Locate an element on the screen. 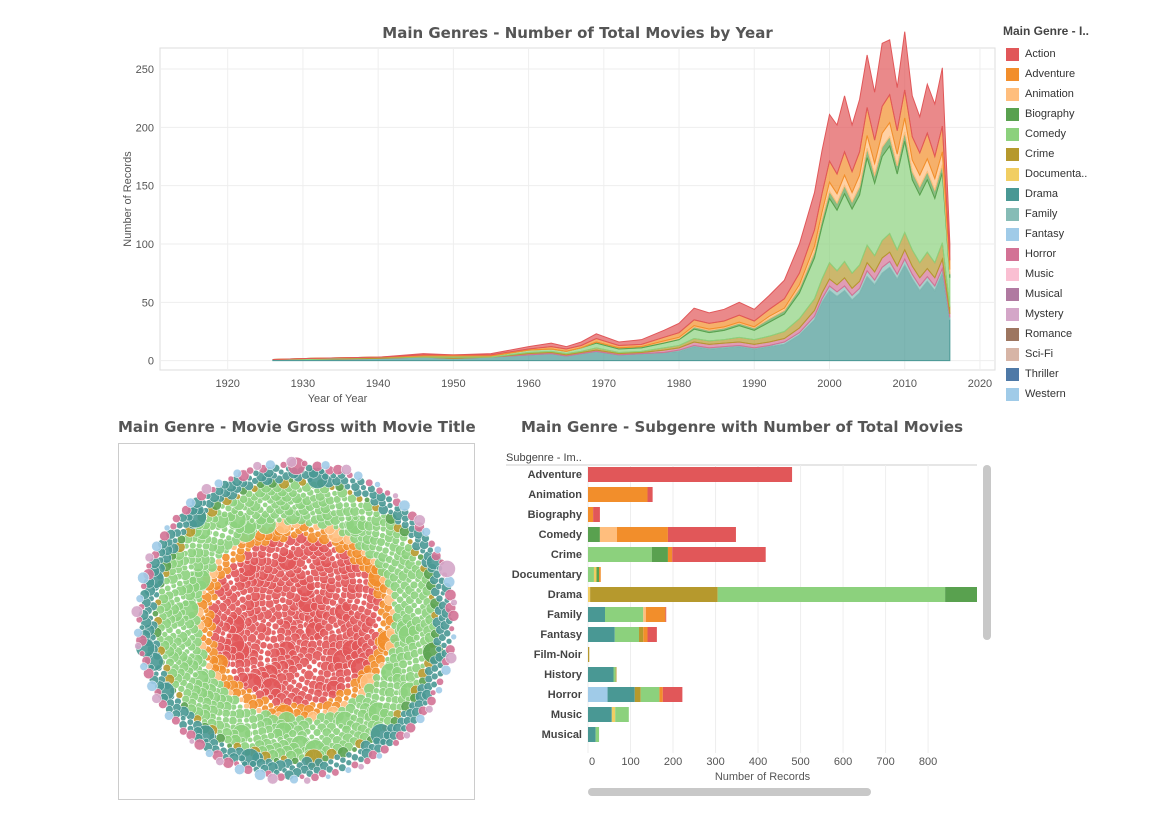  vertical-scrollbar is located at coordinates (987, 552).